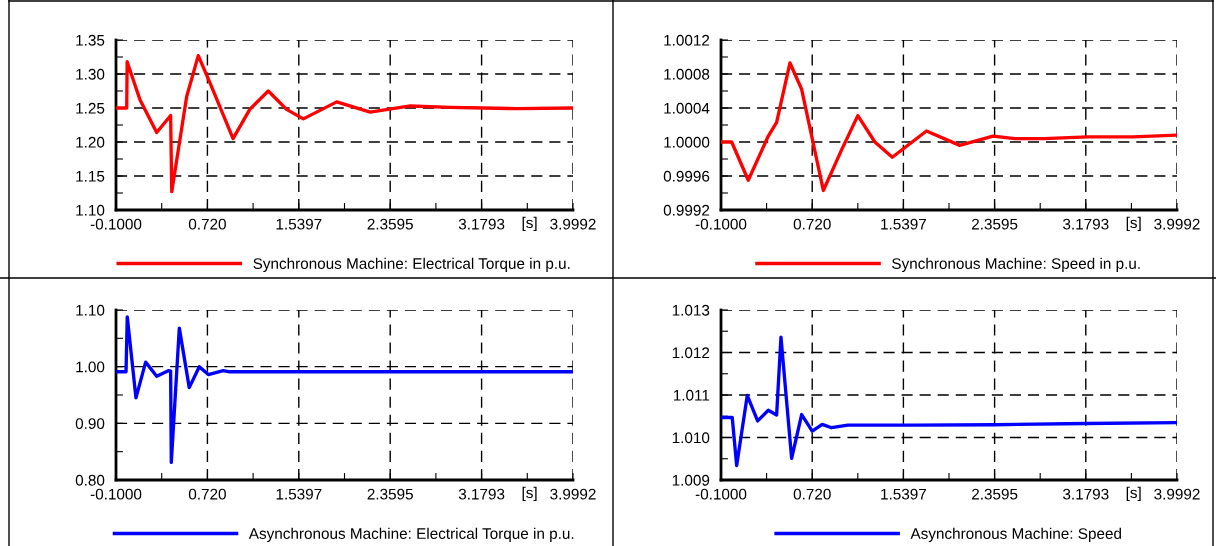 The width and height of the screenshot is (1216, 546). What do you see at coordinates (90, 367) in the screenshot?
I see `y-tick-label: 1.00` at bounding box center [90, 367].